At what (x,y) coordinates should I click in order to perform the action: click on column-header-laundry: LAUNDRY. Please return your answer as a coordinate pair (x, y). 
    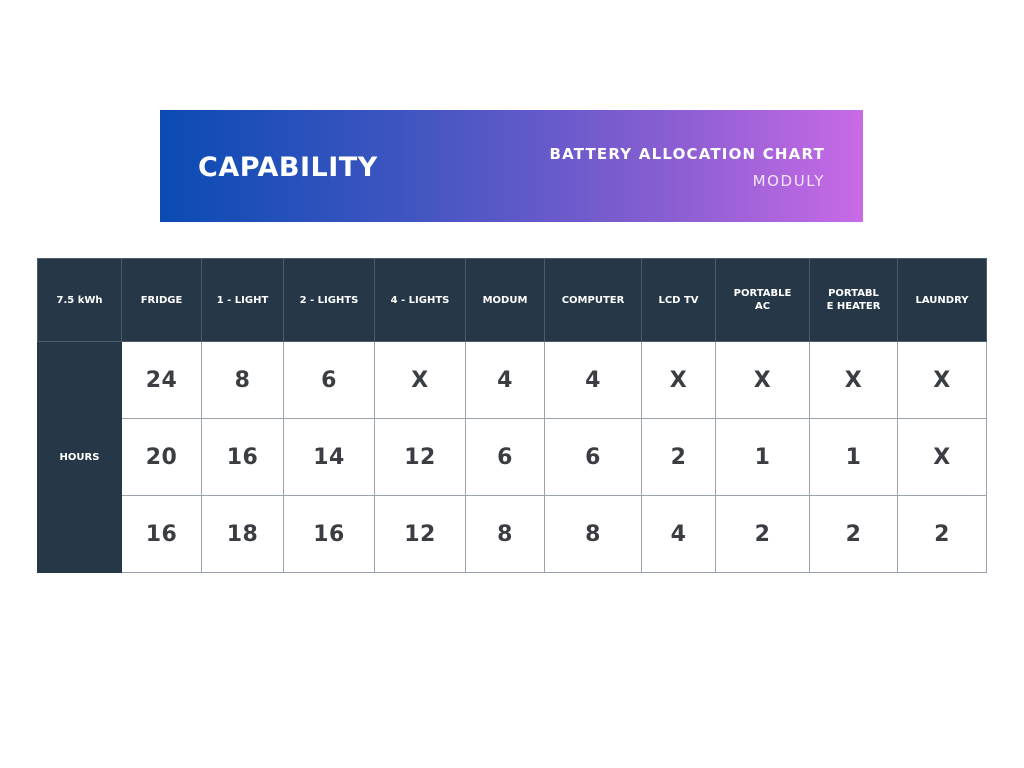
    Looking at the image, I should click on (942, 300).